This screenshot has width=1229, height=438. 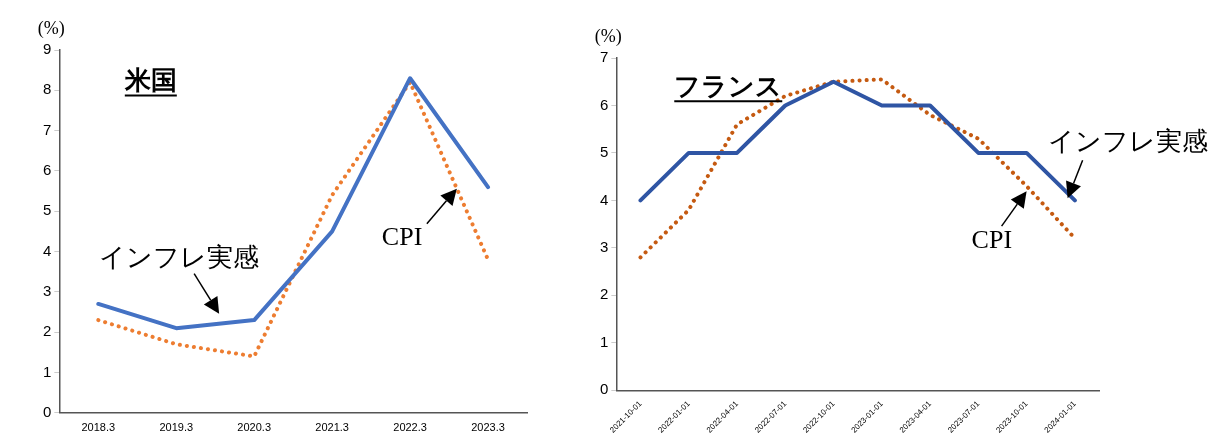 What do you see at coordinates (857, 168) in the screenshot?
I see `line-series` at bounding box center [857, 168].